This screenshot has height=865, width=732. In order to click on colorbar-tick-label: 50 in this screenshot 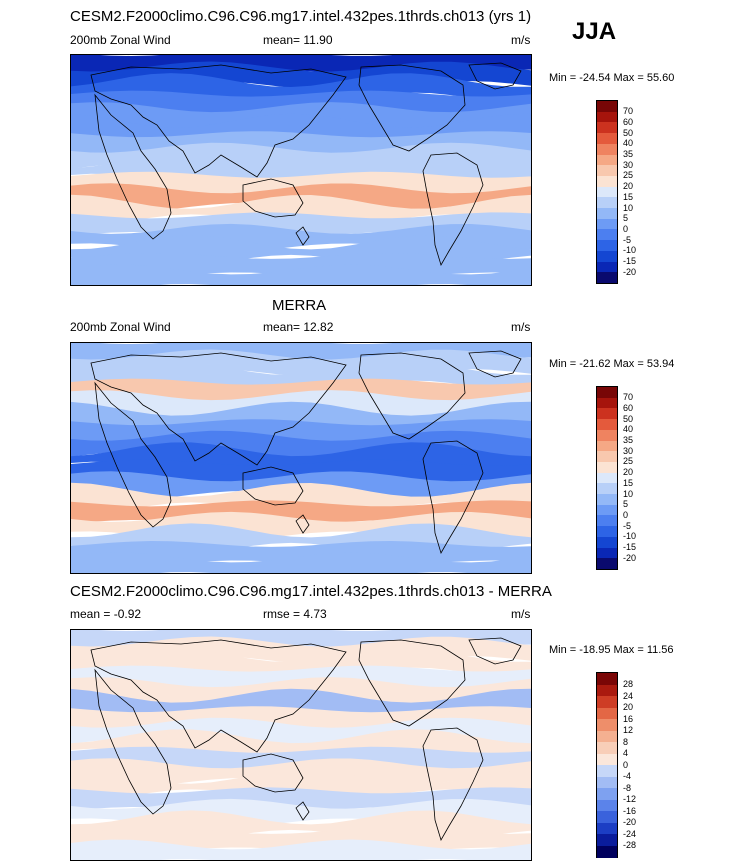, I will do `click(628, 132)`.